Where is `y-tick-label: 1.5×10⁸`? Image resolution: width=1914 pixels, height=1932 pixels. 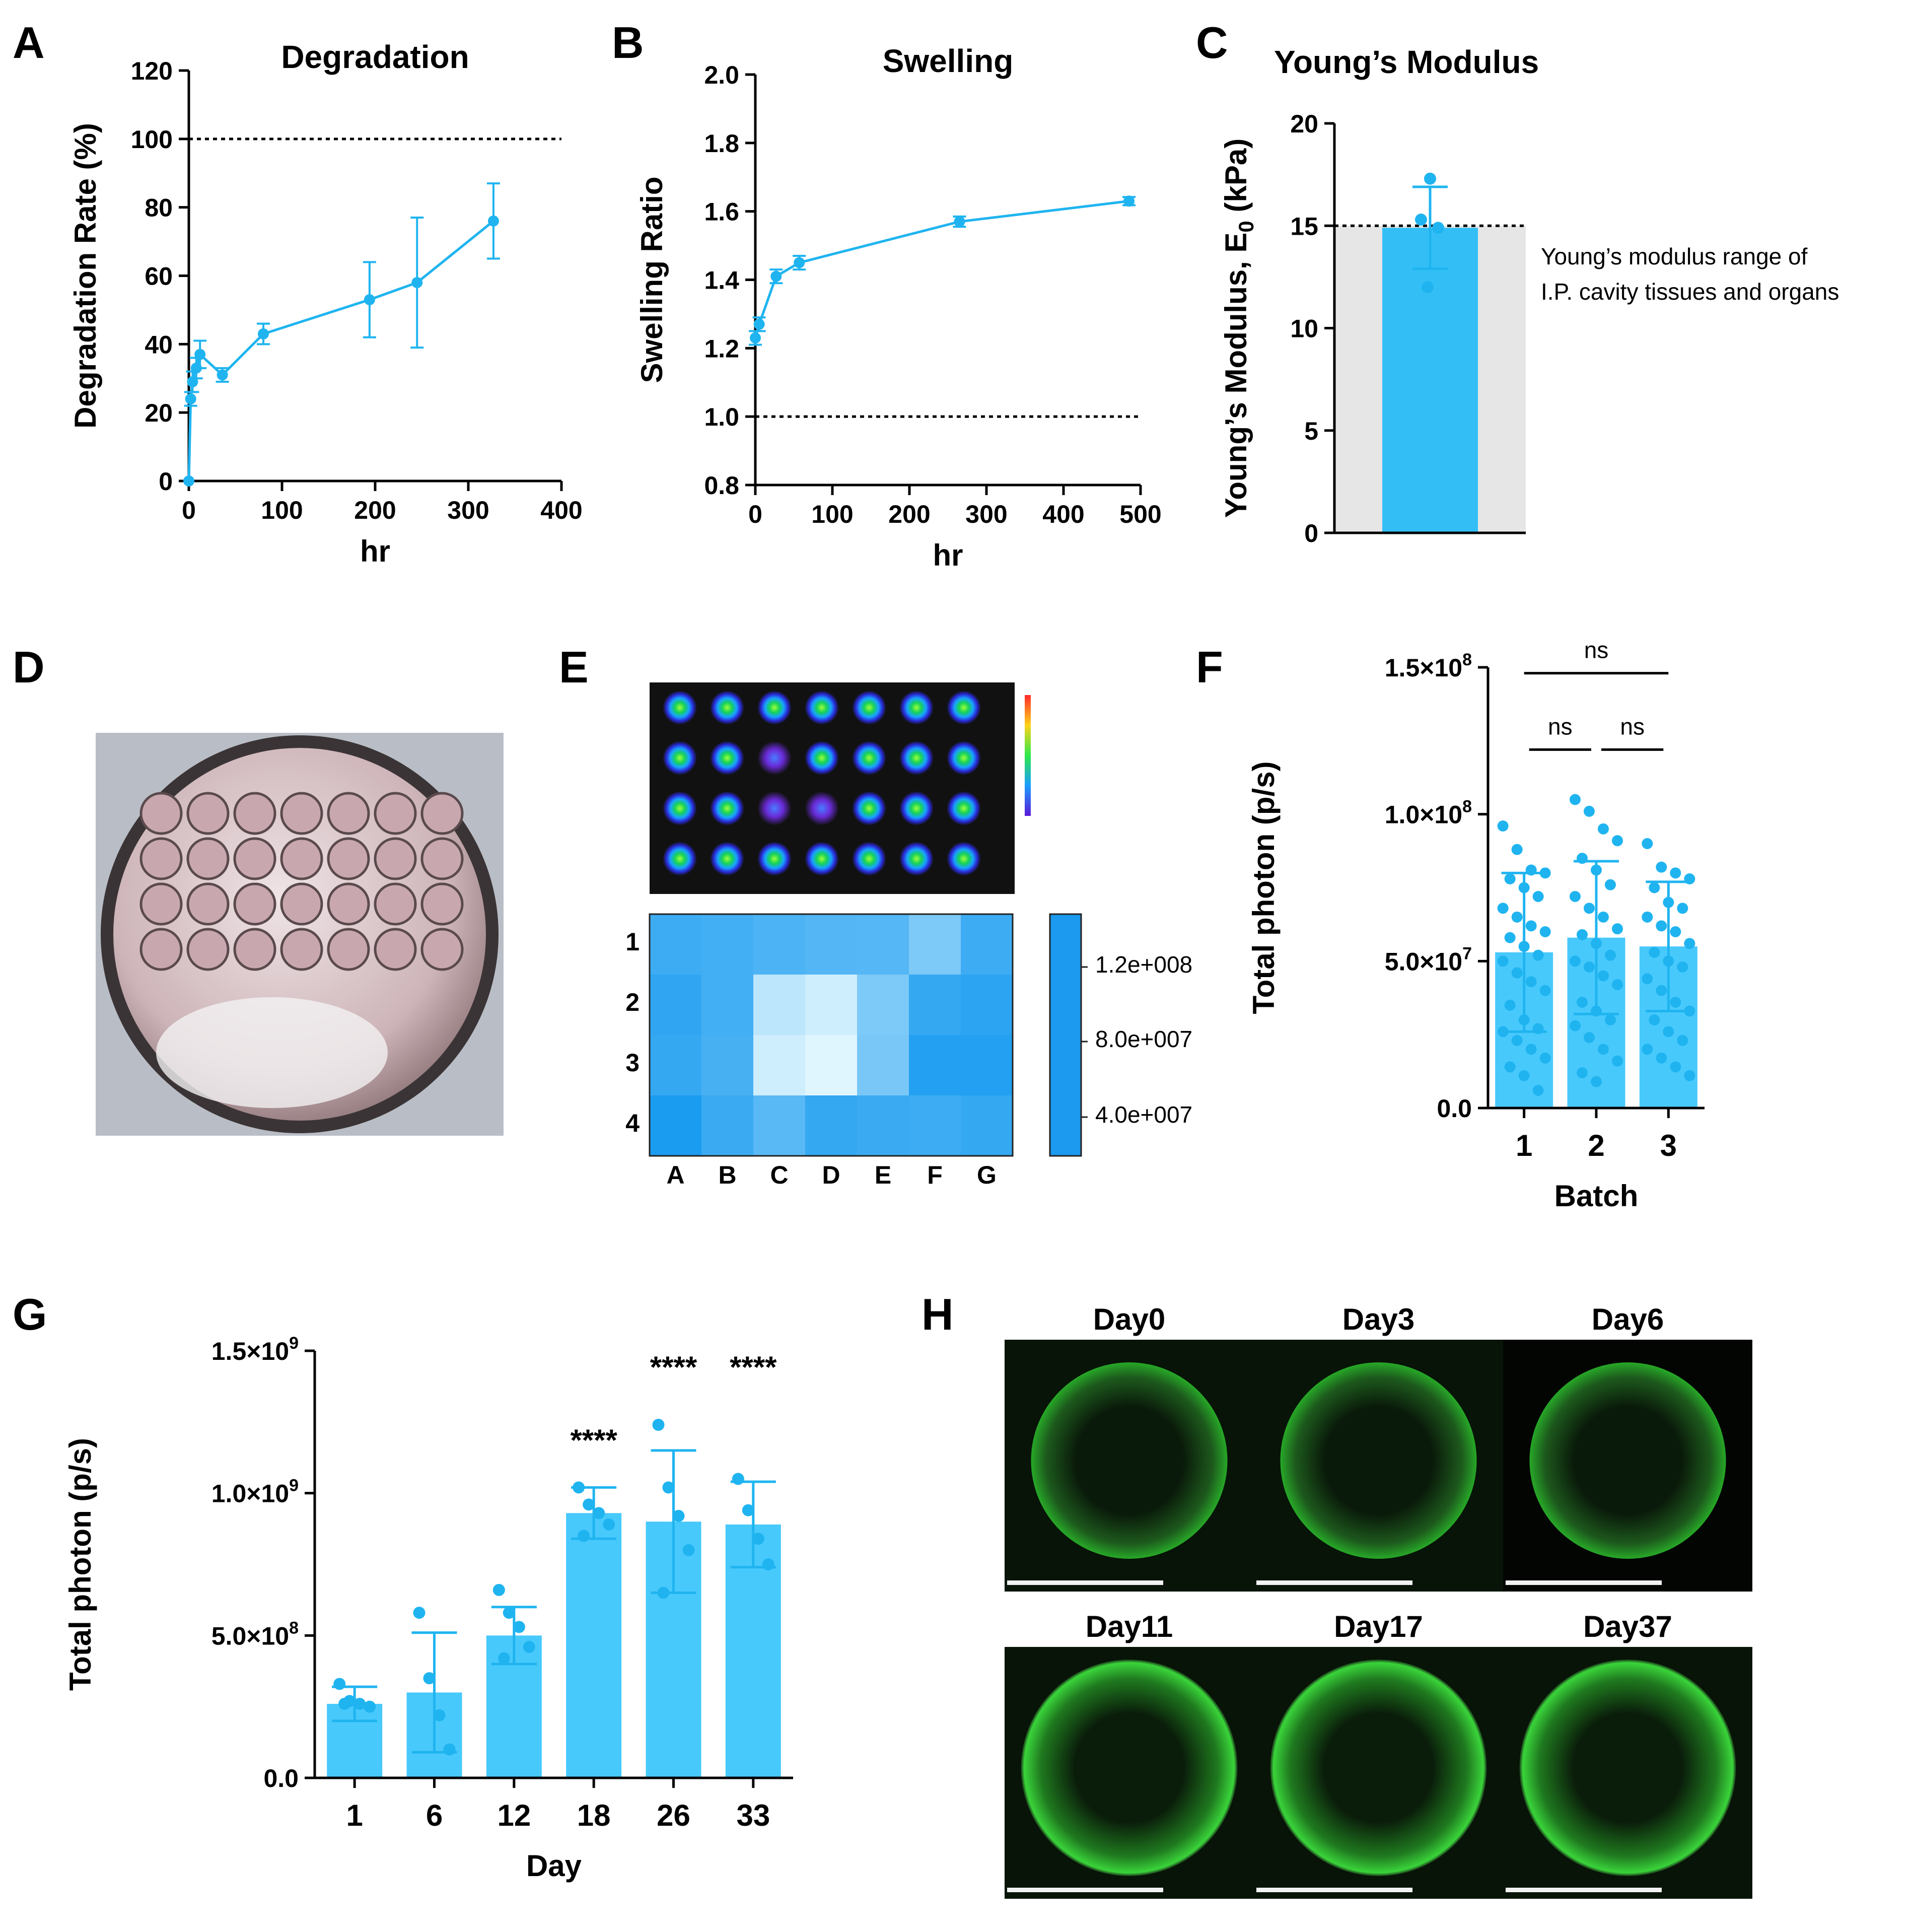 y-tick-label: 1.5×10⁸ is located at coordinates (1428, 666).